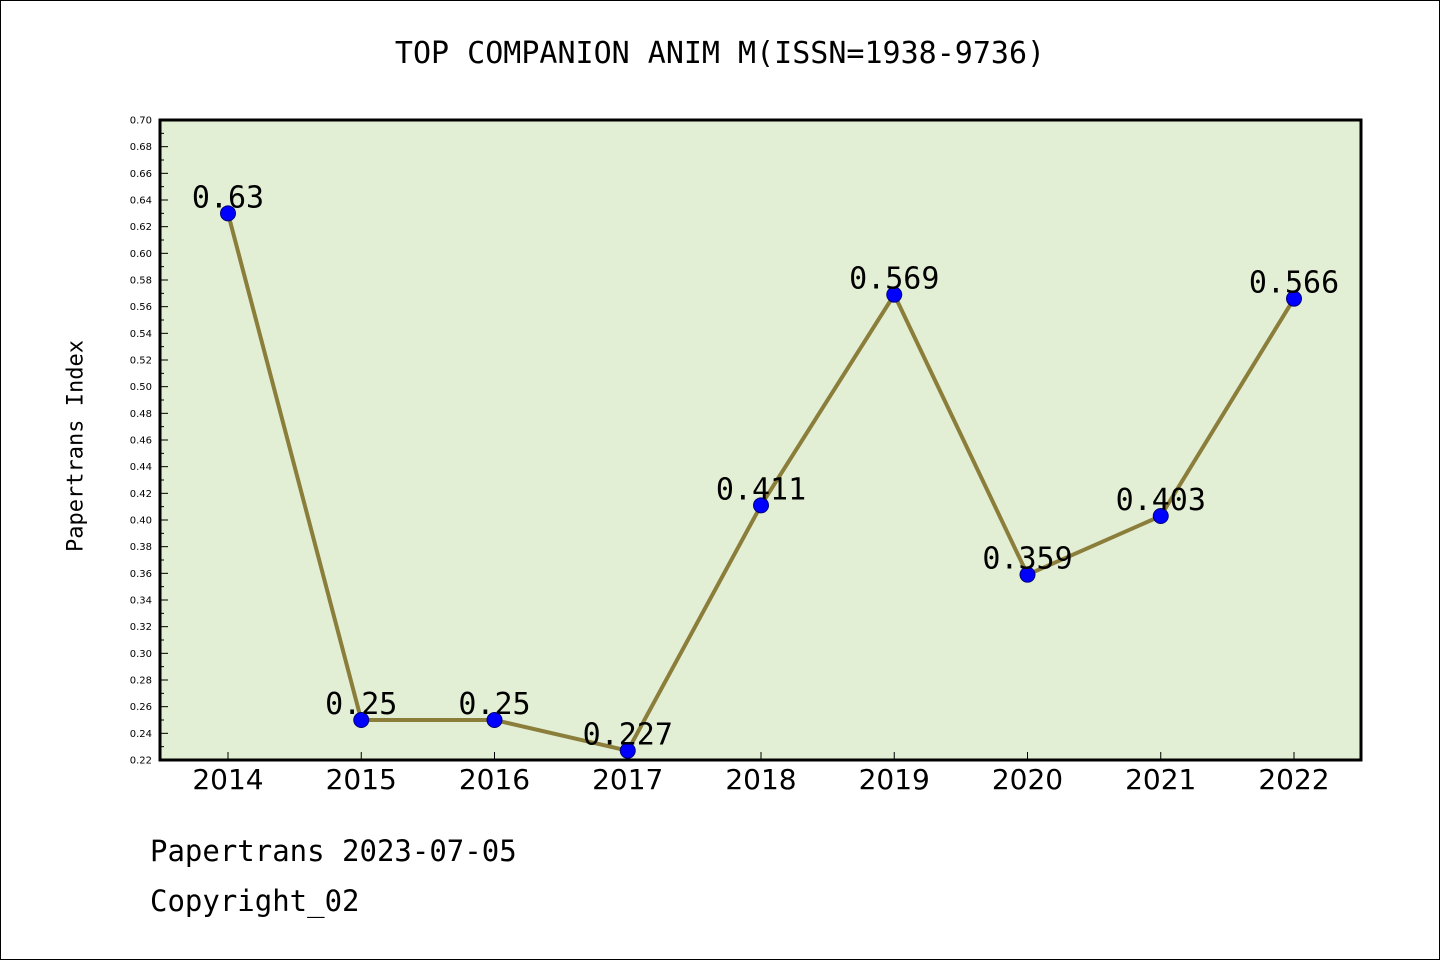 This screenshot has height=960, width=1440. What do you see at coordinates (627, 779) in the screenshot?
I see `x-tick-label: 2017` at bounding box center [627, 779].